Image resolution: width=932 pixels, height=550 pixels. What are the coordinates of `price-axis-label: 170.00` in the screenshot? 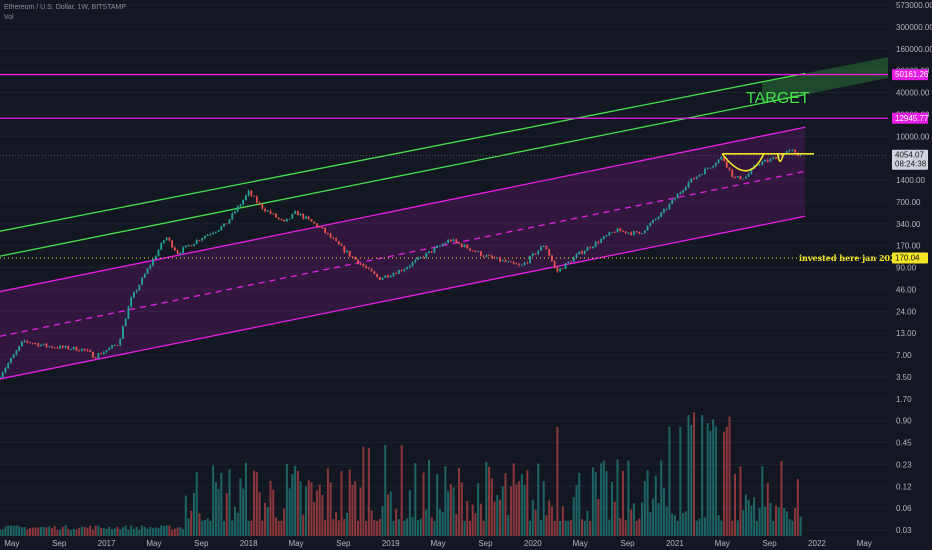 It's located at (908, 246).